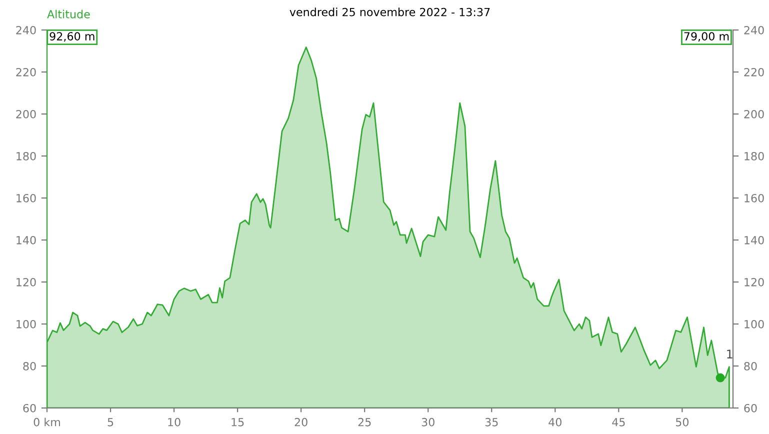  I want to click on x-tick-label: 45, so click(618, 422).